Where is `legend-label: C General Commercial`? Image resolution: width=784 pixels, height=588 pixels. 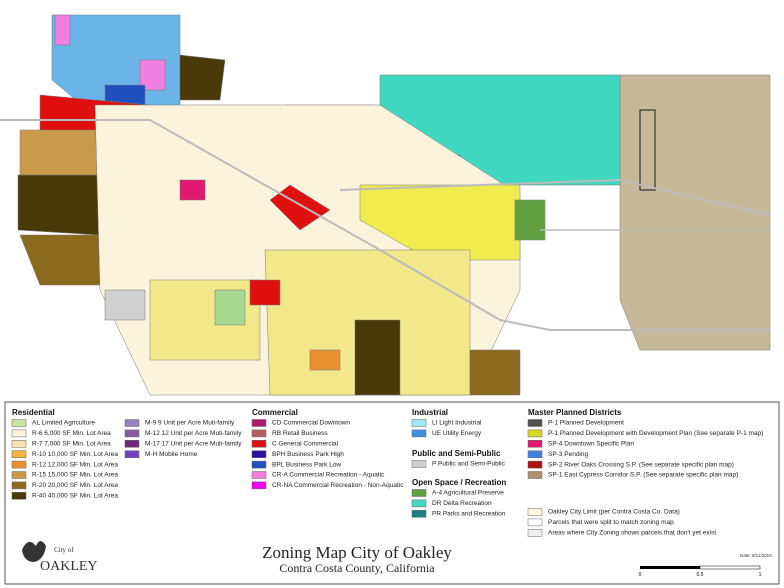 legend-label: C General Commercial is located at coordinates (305, 444).